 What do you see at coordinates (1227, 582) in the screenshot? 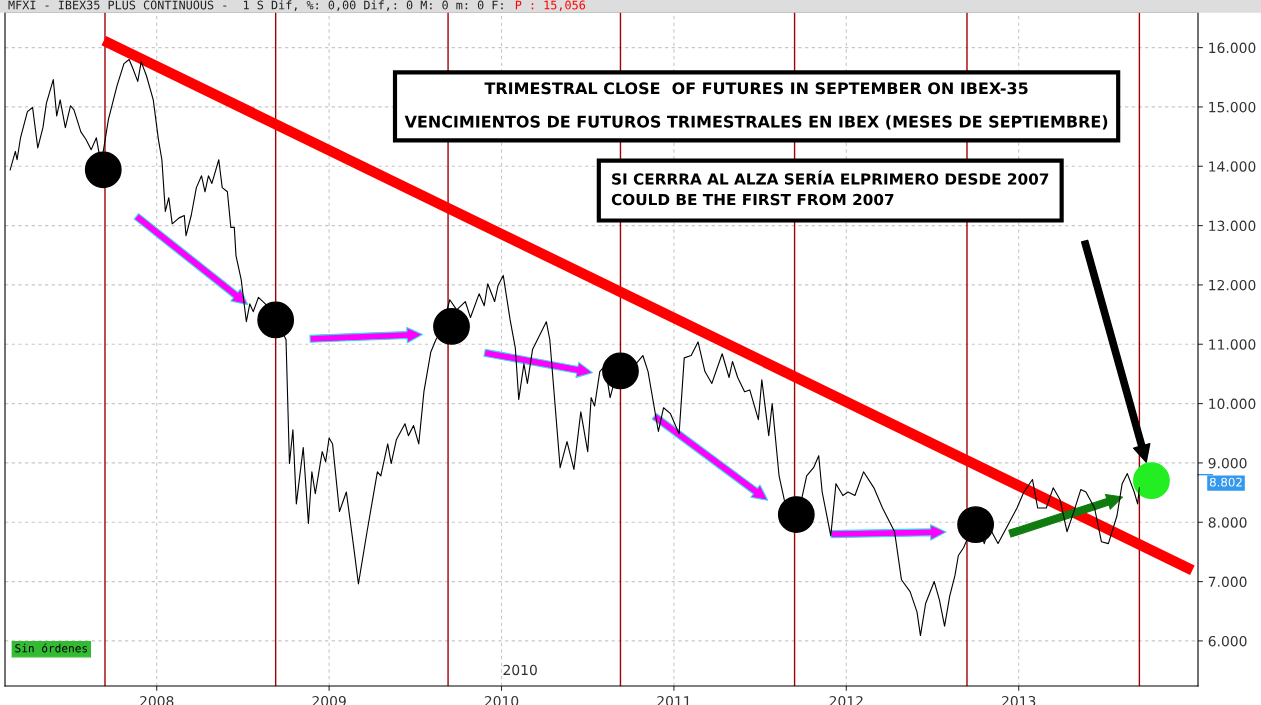
I see `y-tick-label: 7.000` at bounding box center [1227, 582].